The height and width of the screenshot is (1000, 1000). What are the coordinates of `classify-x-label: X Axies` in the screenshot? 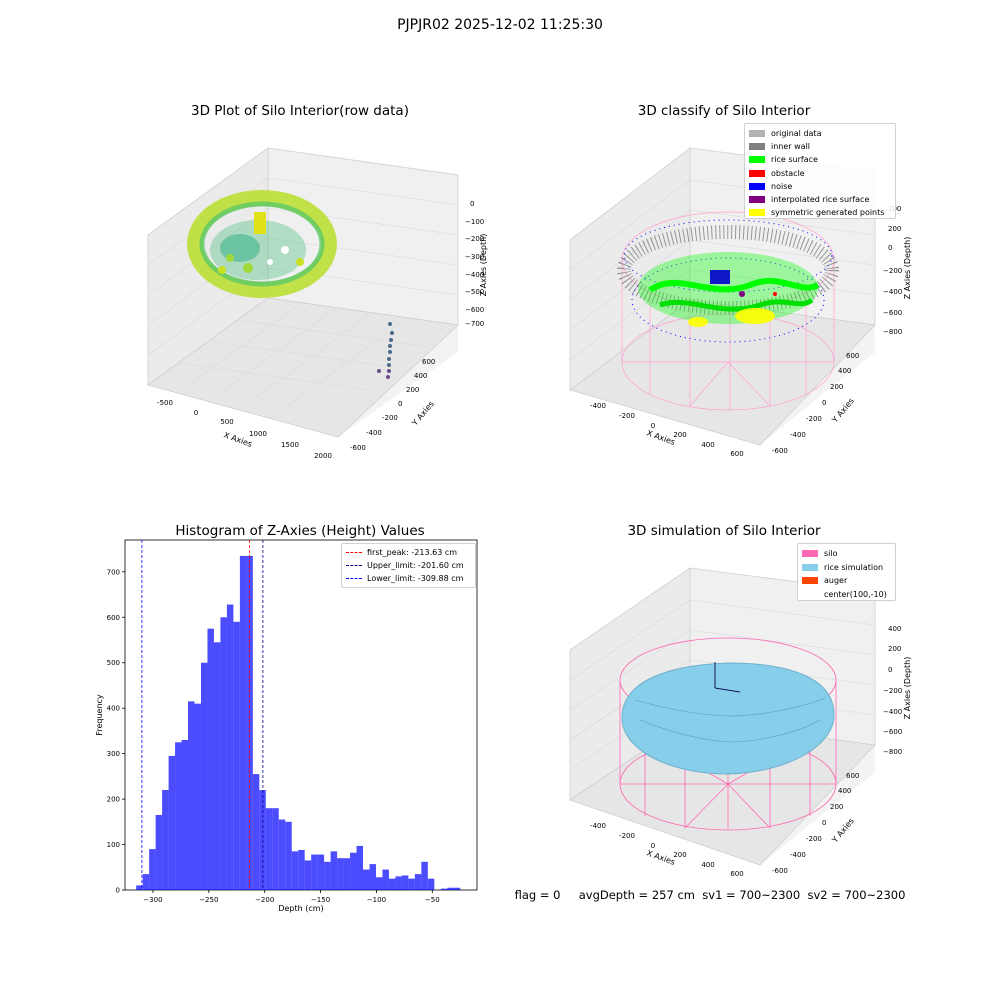 It's located at (660, 437).